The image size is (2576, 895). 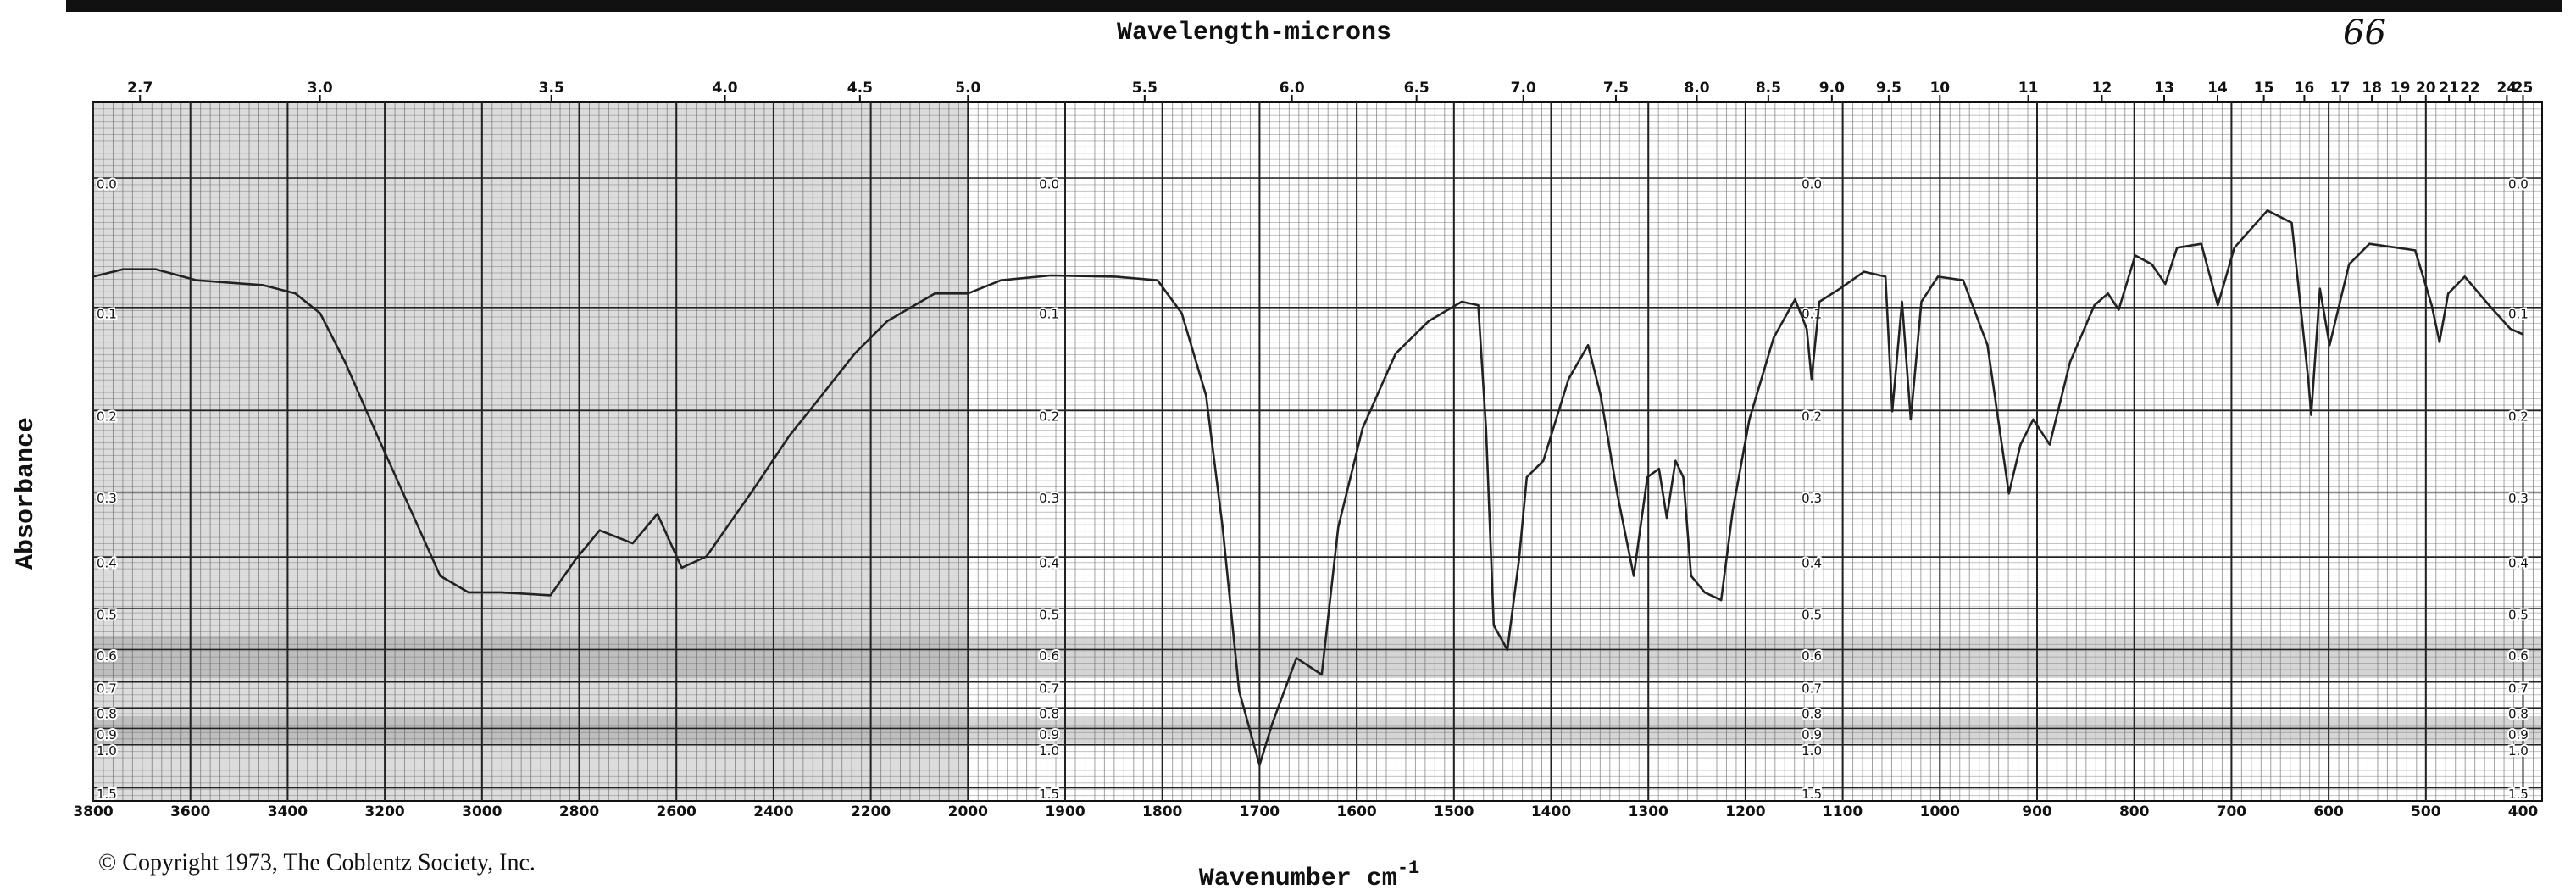 What do you see at coordinates (2364, 33) in the screenshot?
I see `handwritten-note: 66` at bounding box center [2364, 33].